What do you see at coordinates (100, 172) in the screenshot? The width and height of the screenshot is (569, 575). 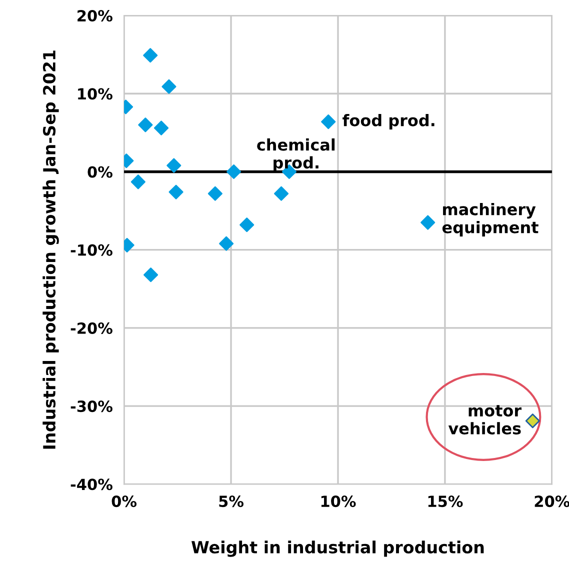 I see `y-tick-label: 0%` at bounding box center [100, 172].